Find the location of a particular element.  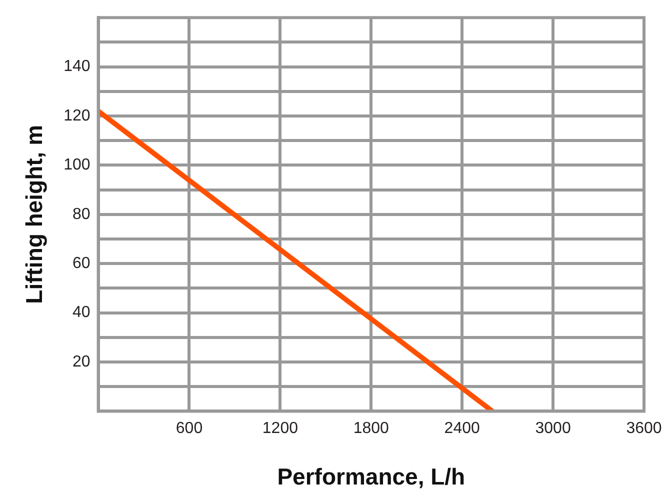

x-axis-title: Performance, L/h is located at coordinates (371, 477).